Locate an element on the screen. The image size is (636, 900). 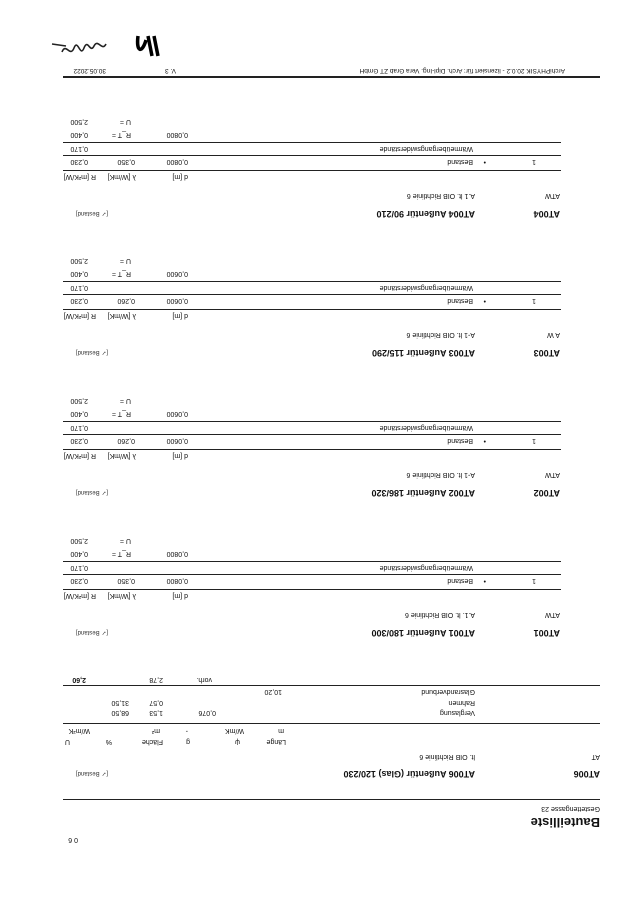
component-title: AT002 Außentür 186/320 is located at coordinates (423, 493).